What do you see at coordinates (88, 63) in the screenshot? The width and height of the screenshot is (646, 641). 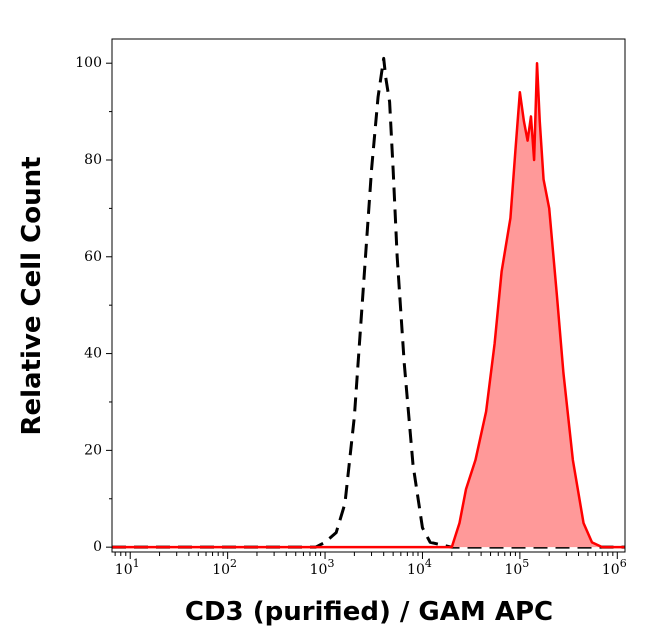 I see `y-tick-label-5: 100` at bounding box center [88, 63].